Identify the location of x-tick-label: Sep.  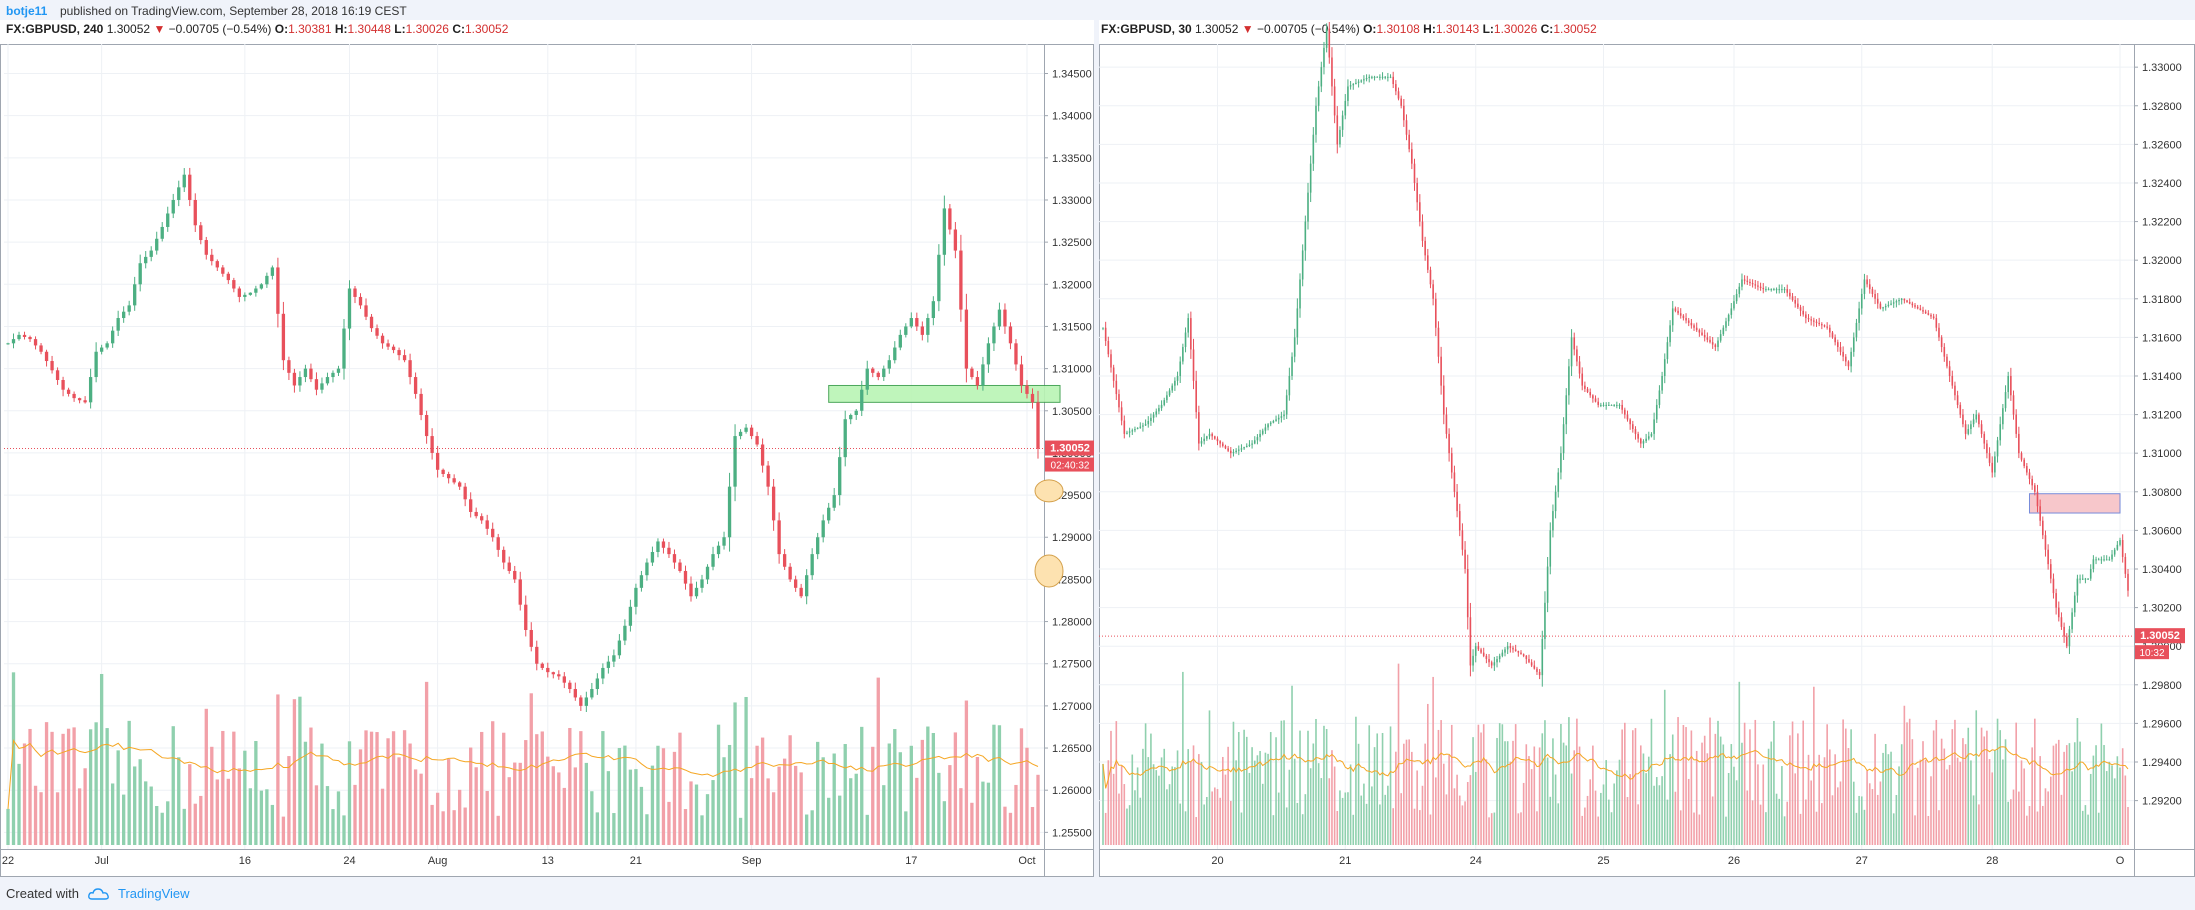
(752, 861).